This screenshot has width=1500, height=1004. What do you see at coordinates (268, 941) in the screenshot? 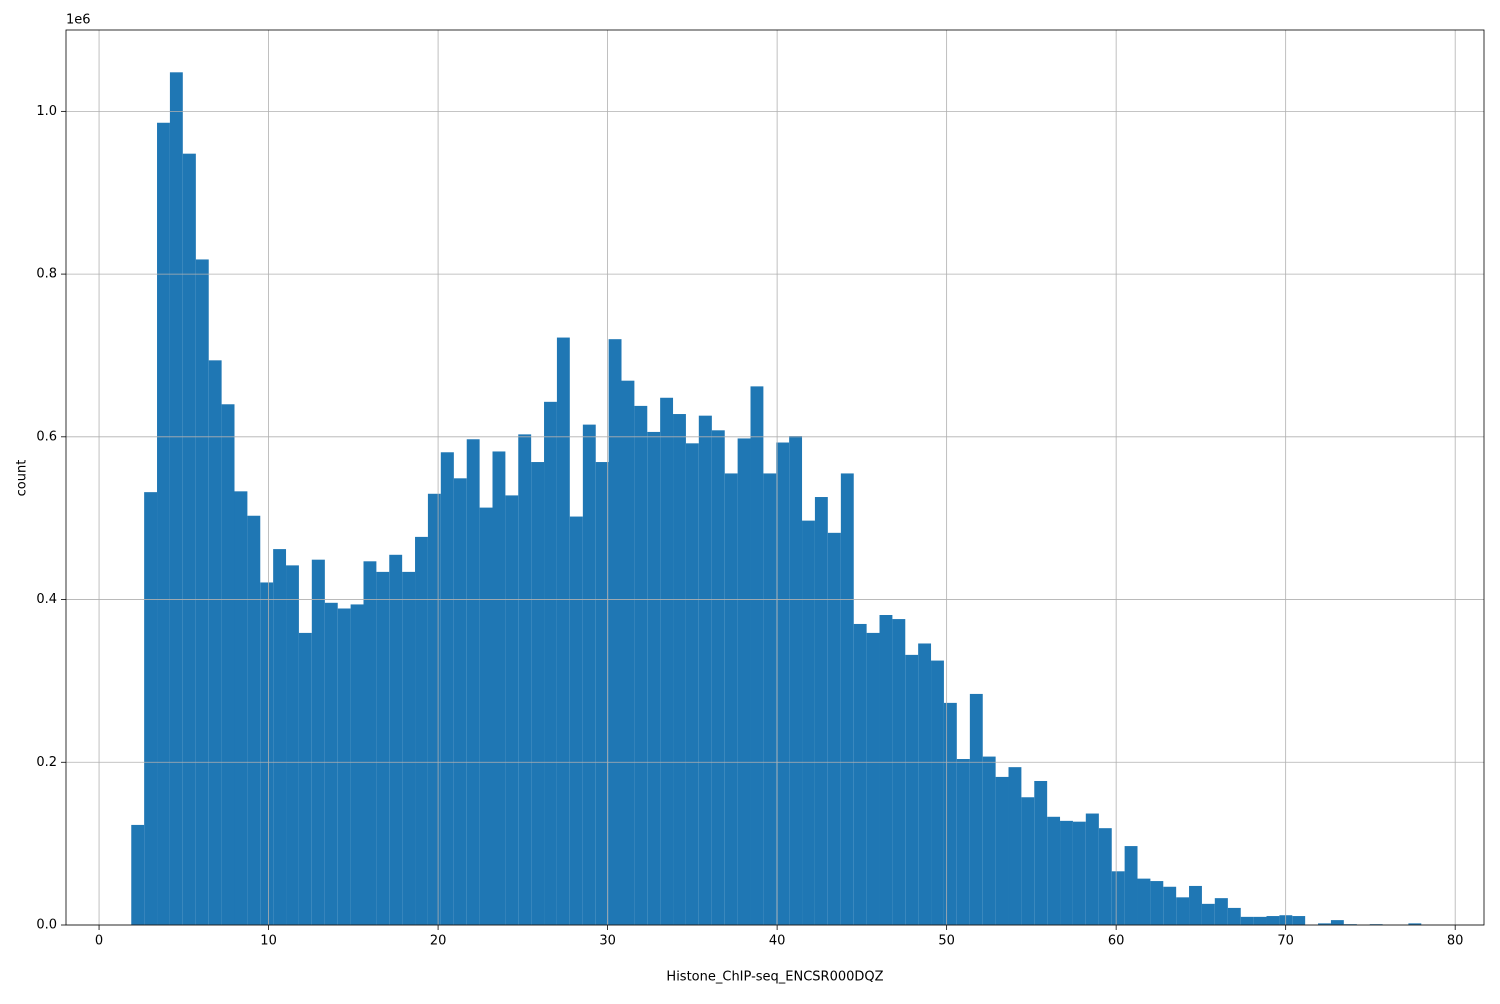
I see `x-tick-label: 10` at bounding box center [268, 941].